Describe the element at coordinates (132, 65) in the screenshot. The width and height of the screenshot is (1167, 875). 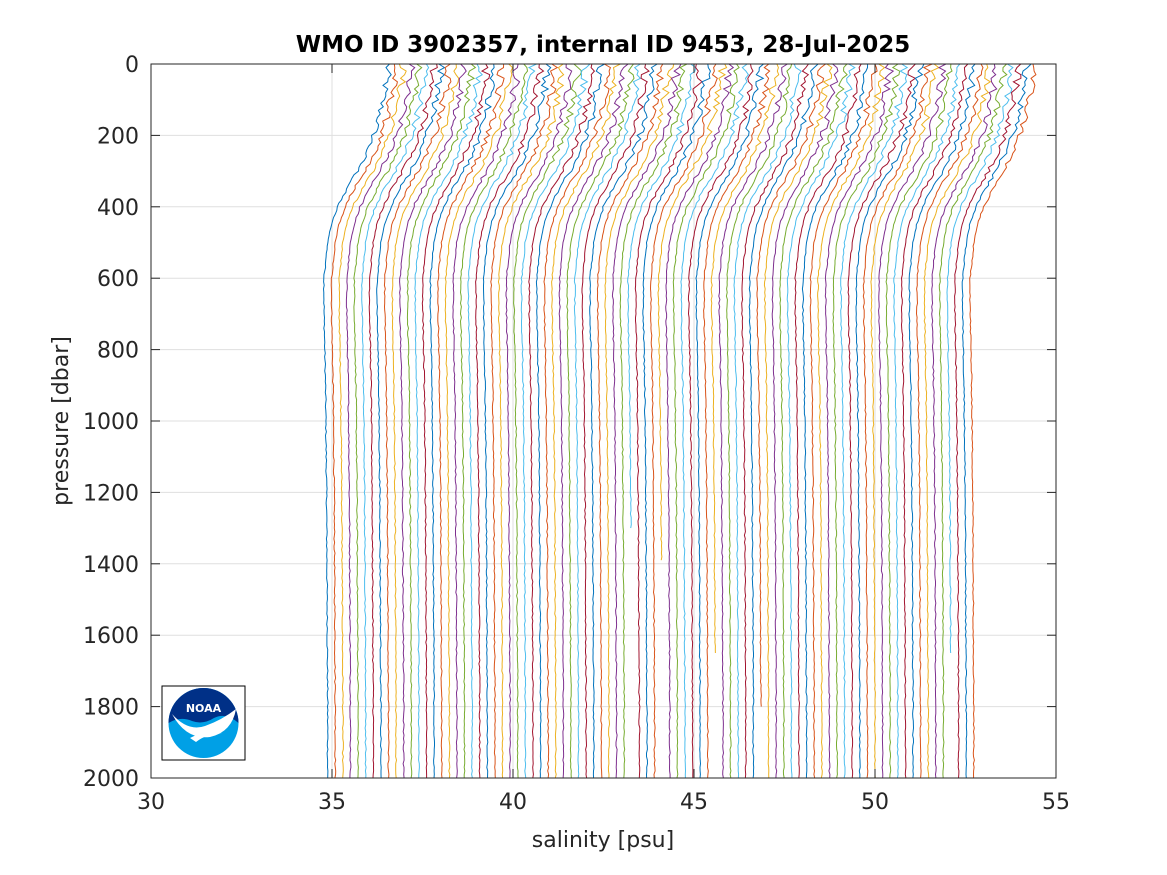
I see `y-tick-label: 0` at that location.